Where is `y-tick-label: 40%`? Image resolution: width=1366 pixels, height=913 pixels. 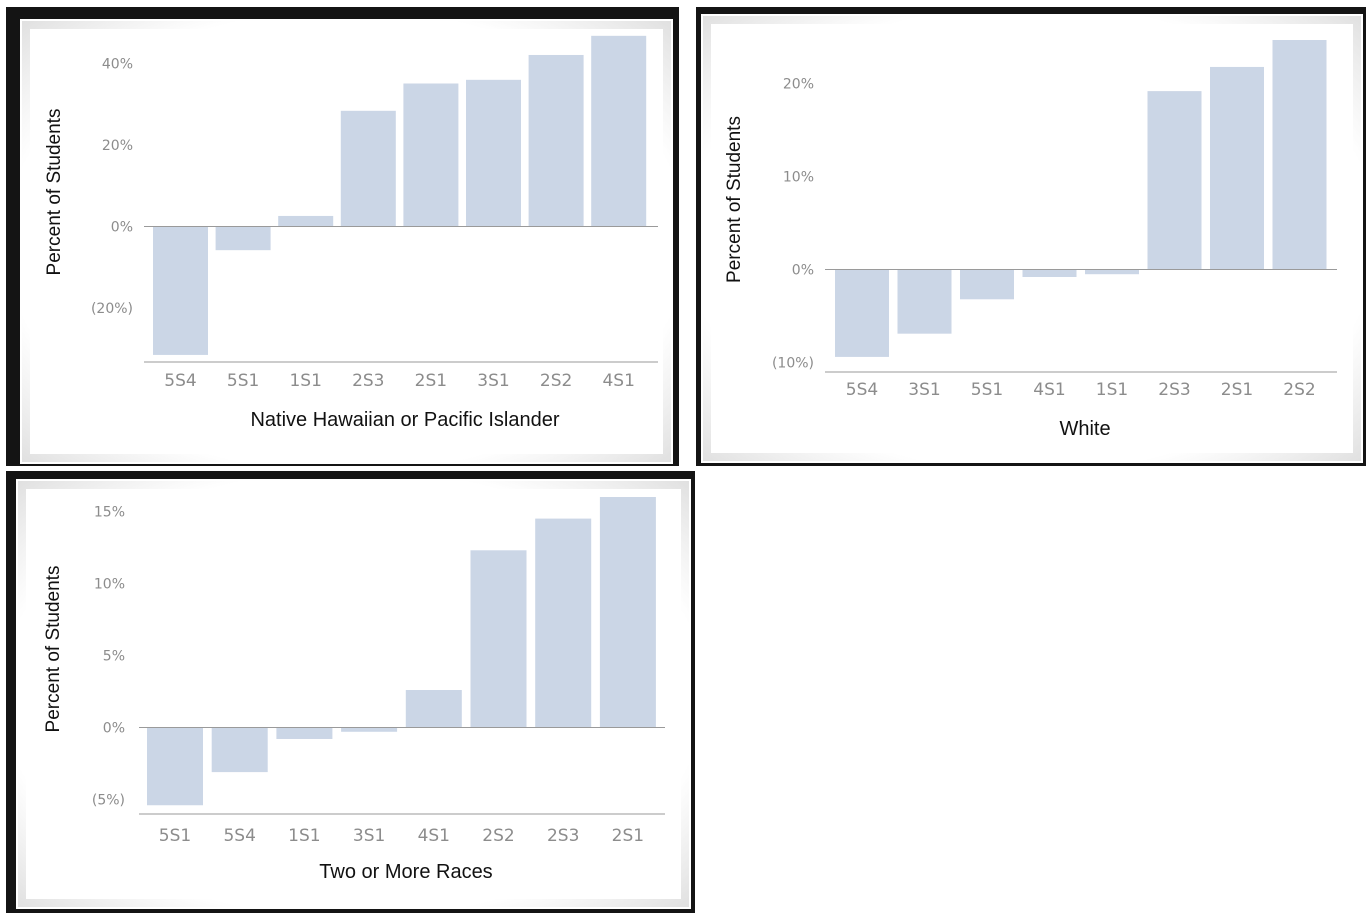 y-tick-label: 40% is located at coordinates (117, 65).